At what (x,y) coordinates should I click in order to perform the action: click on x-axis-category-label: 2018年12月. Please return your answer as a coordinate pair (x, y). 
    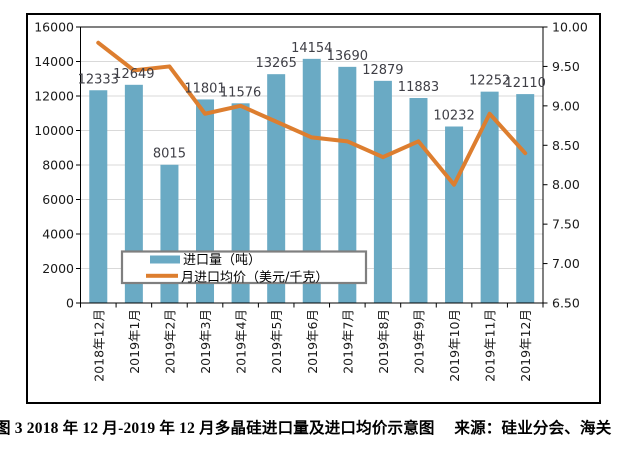
    Looking at the image, I should click on (98, 345).